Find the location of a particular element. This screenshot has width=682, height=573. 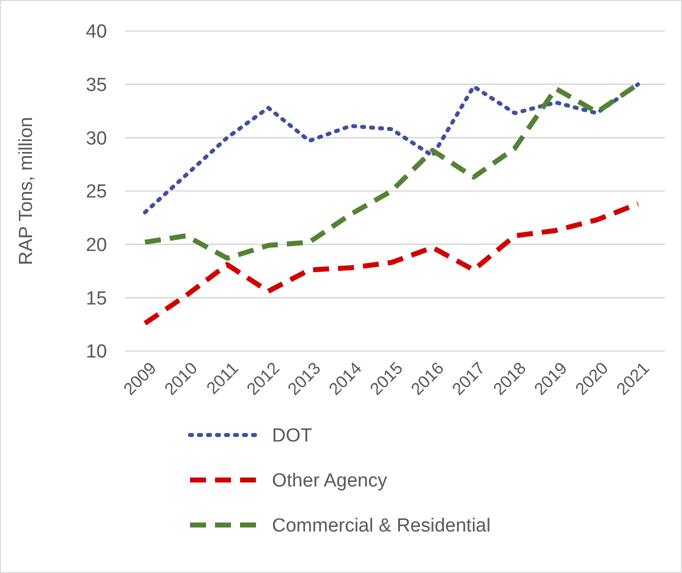

y-tick-label: 30 is located at coordinates (96, 139).